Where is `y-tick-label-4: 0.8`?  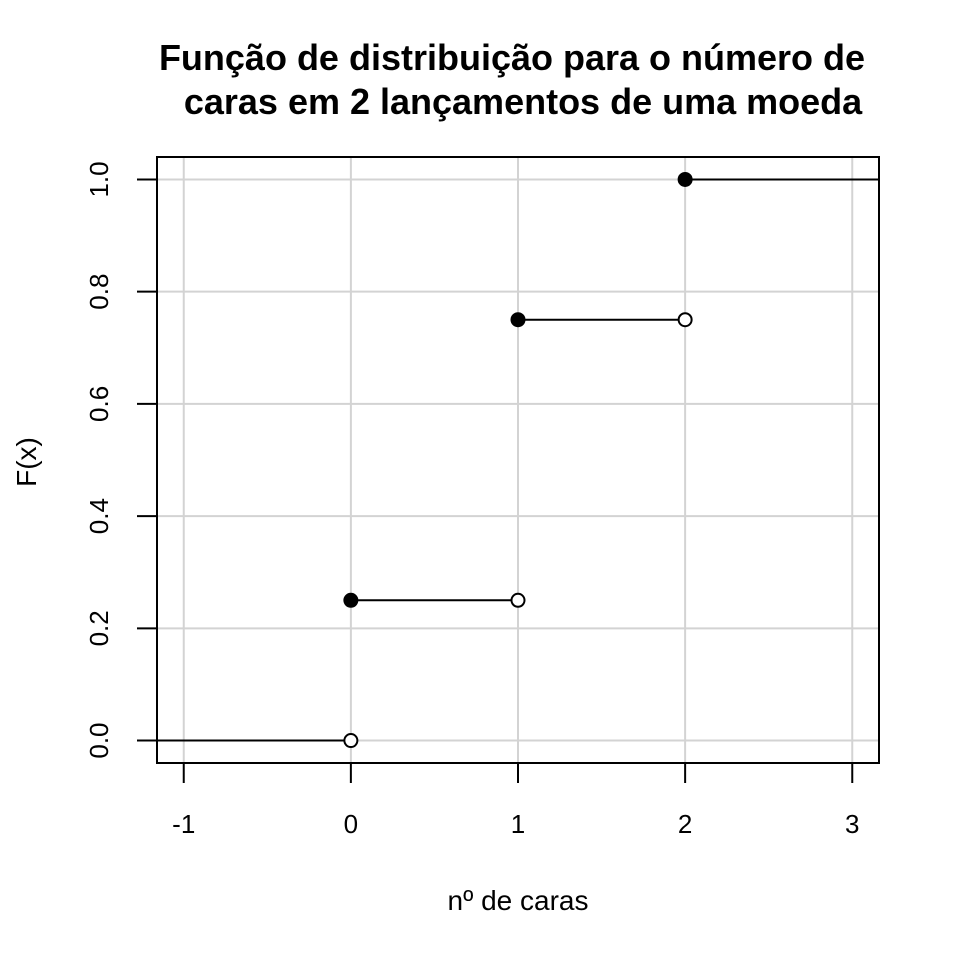 y-tick-label-4: 0.8 is located at coordinates (99, 292).